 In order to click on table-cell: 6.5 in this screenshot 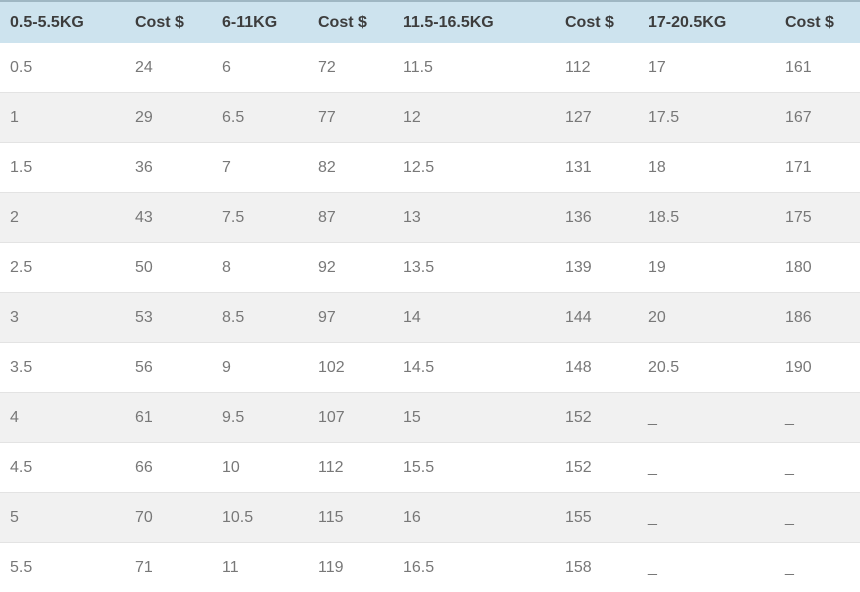, I will do `click(260, 118)`.